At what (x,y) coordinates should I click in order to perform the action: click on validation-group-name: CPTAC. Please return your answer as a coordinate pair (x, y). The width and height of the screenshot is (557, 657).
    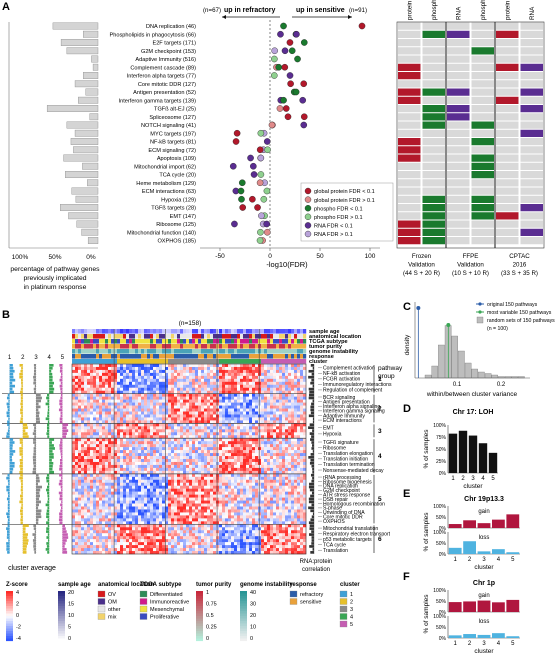
    Looking at the image, I should click on (519, 256).